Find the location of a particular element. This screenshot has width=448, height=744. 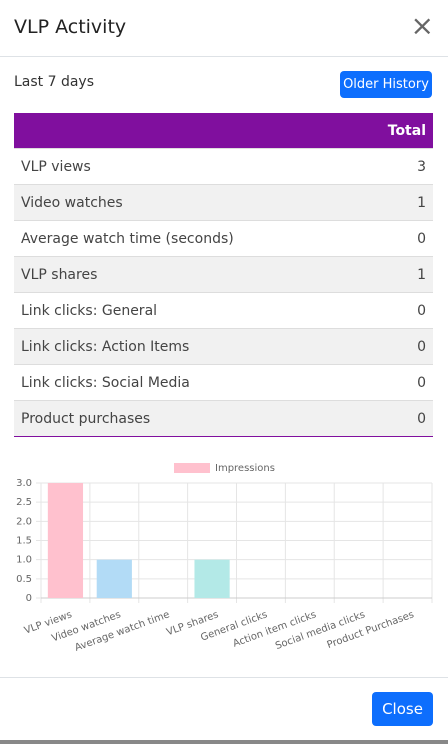

table-row: Link clicks: General 0 is located at coordinates (223, 310).